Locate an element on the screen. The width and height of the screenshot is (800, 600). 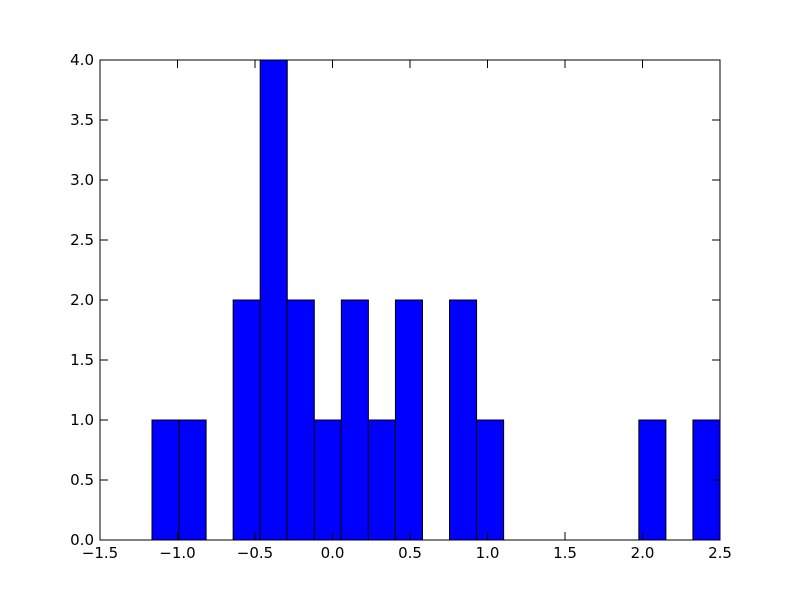
y-tick-label: 3.0 is located at coordinates (82, 180).